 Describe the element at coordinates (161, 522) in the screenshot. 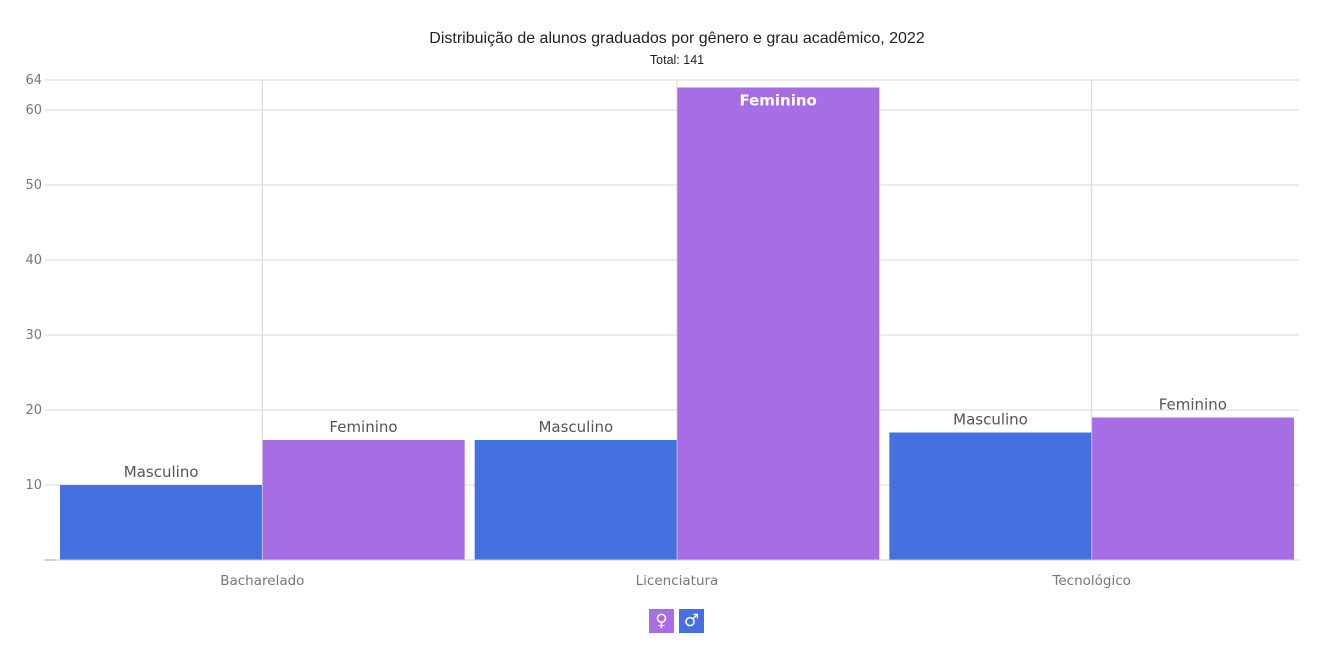

I see `bar-masculino-bacharelado` at that location.